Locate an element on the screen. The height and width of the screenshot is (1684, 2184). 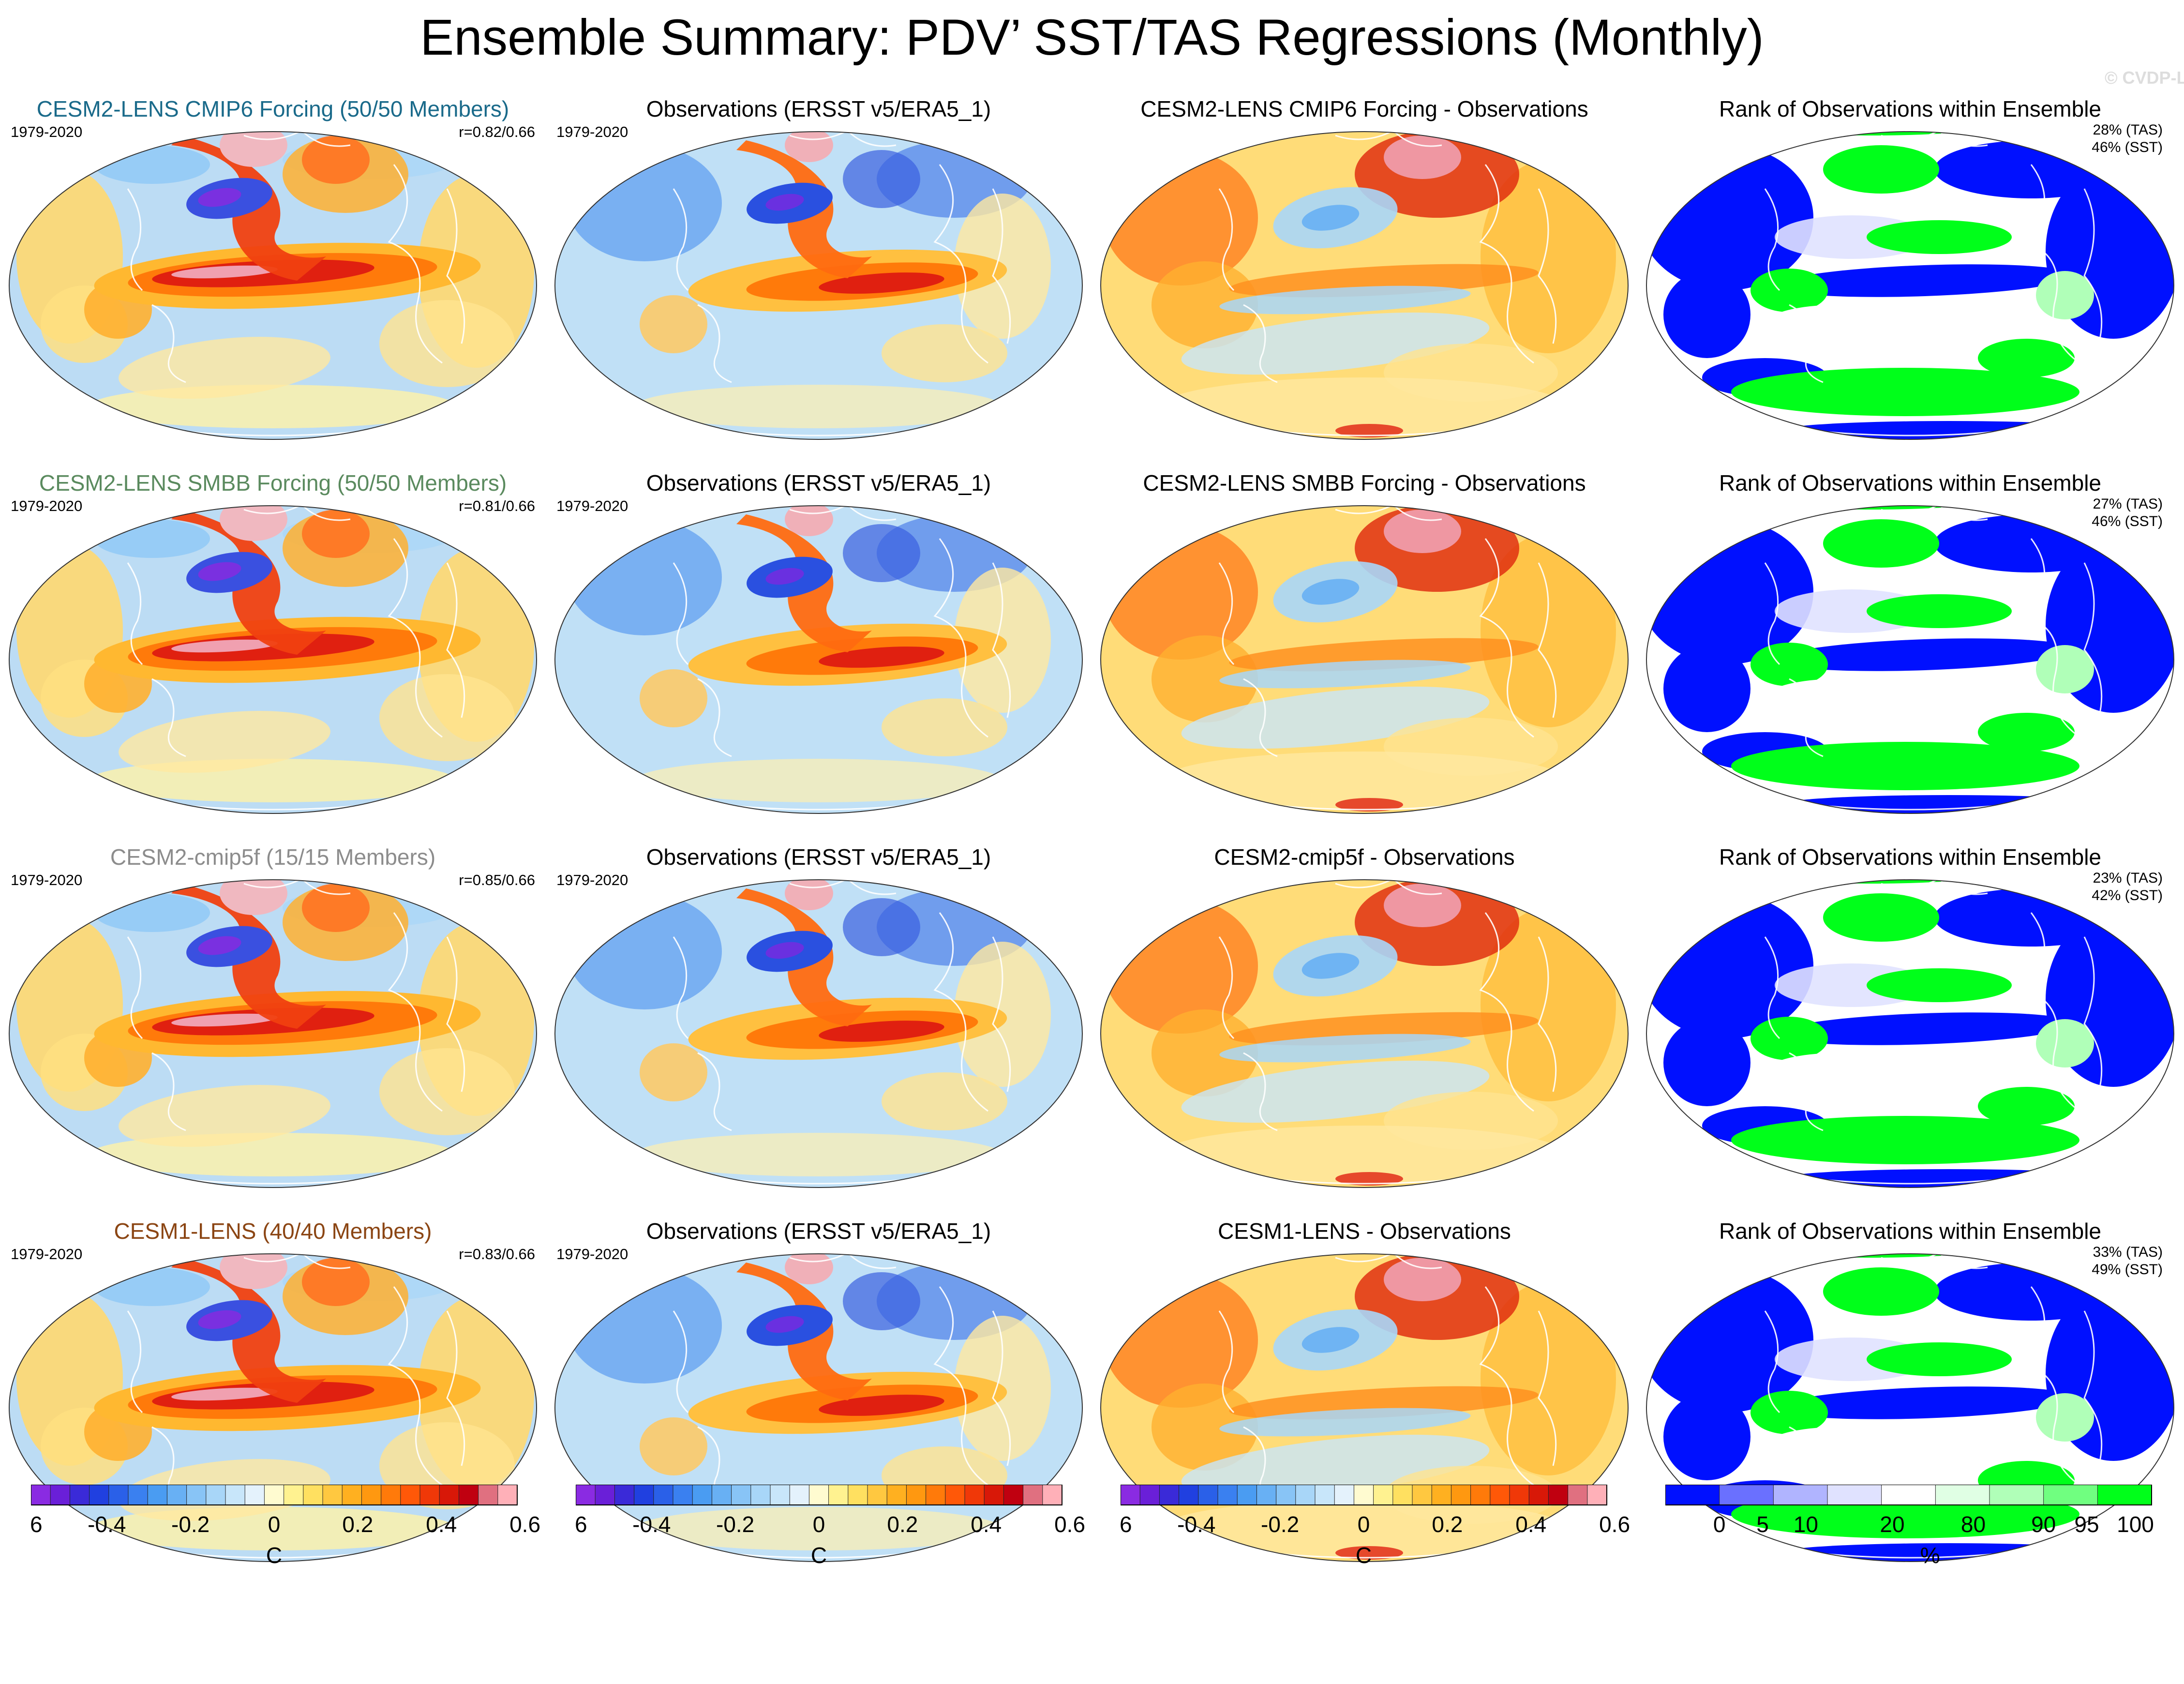
colorbar-graphic: 0 5 10 20 80 90 95 100% is located at coordinates (1910, 1527).